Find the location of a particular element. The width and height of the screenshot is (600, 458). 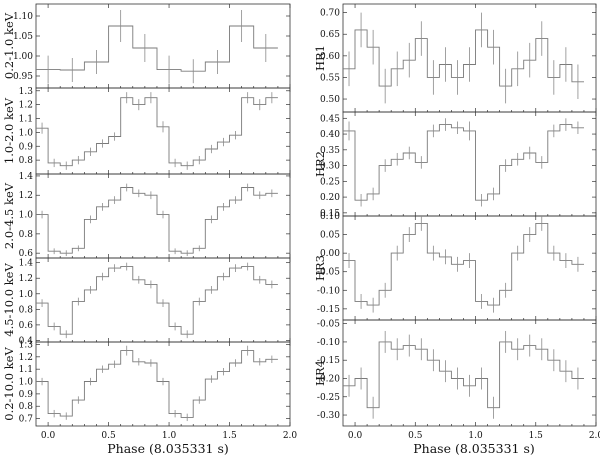

panel-h3: -0.15 -0.10 -0.05 0.00 0.05 0.10 HR3 is located at coordinates (455, 266).